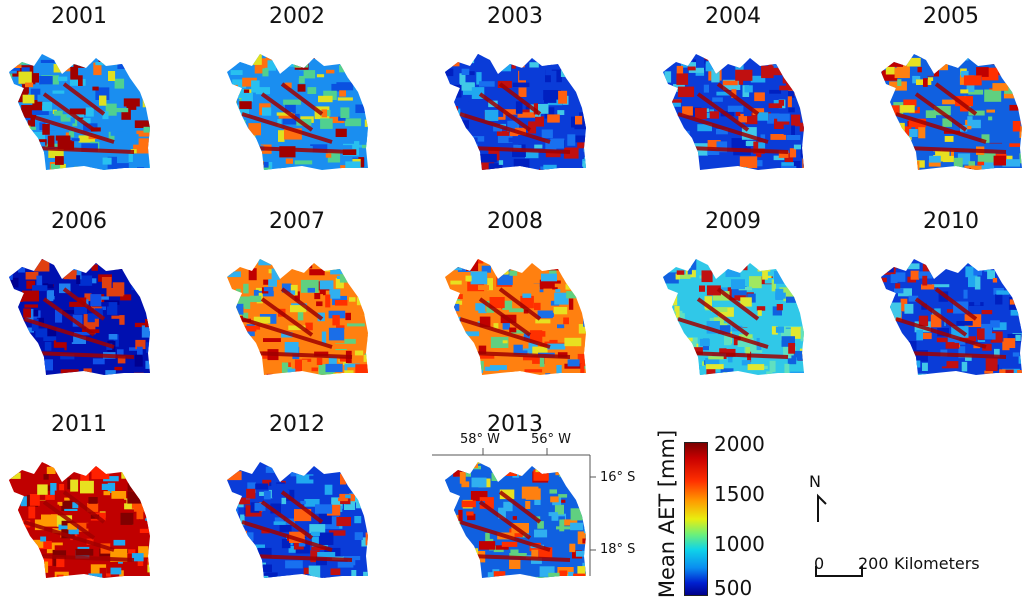  What do you see at coordinates (480, 439) in the screenshot?
I see `lon-tick-58w: 58° W` at bounding box center [480, 439].